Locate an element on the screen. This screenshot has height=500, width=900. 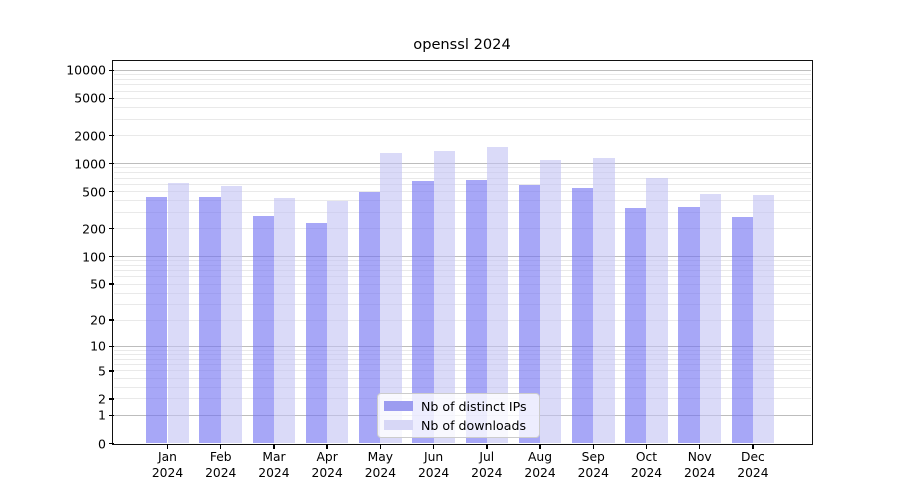
x-tick-mark-dec is located at coordinates (753, 446).